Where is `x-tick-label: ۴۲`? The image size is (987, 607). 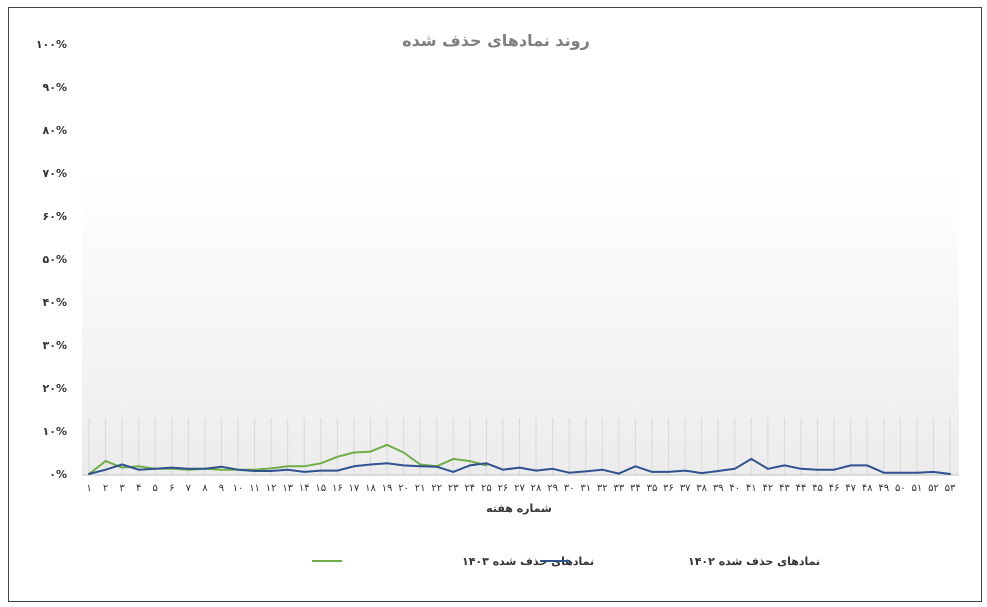 x-tick-label: ۴۲ is located at coordinates (767, 488).